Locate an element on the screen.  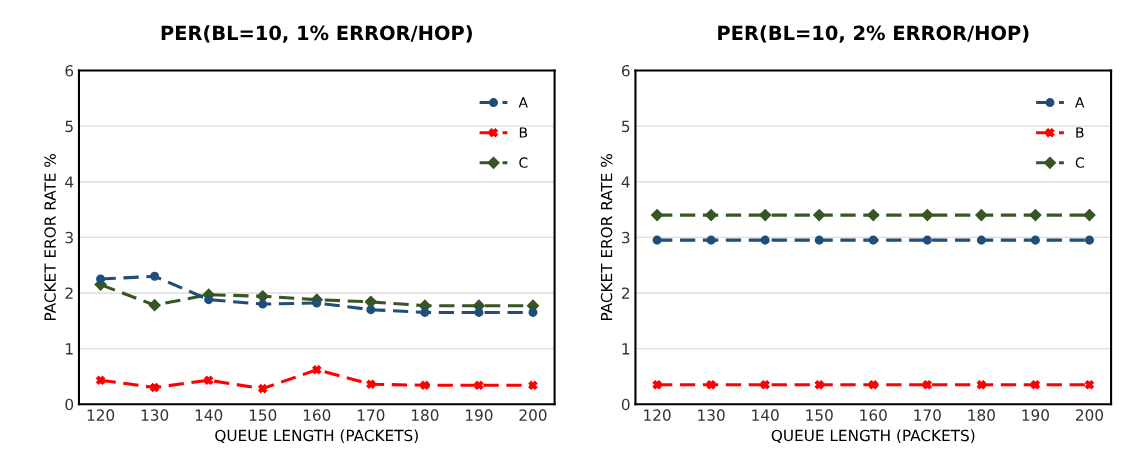
chart-title: PER(BL=10, 1% ERROR/HOP) is located at coordinates (316, 34).